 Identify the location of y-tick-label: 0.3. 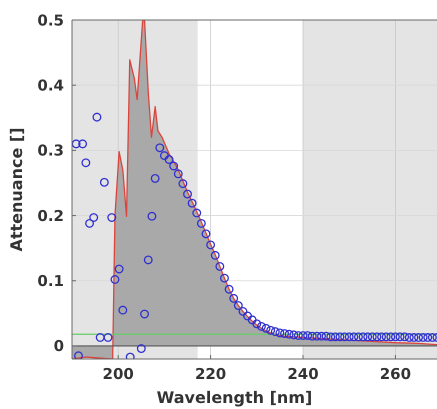
(50, 151).